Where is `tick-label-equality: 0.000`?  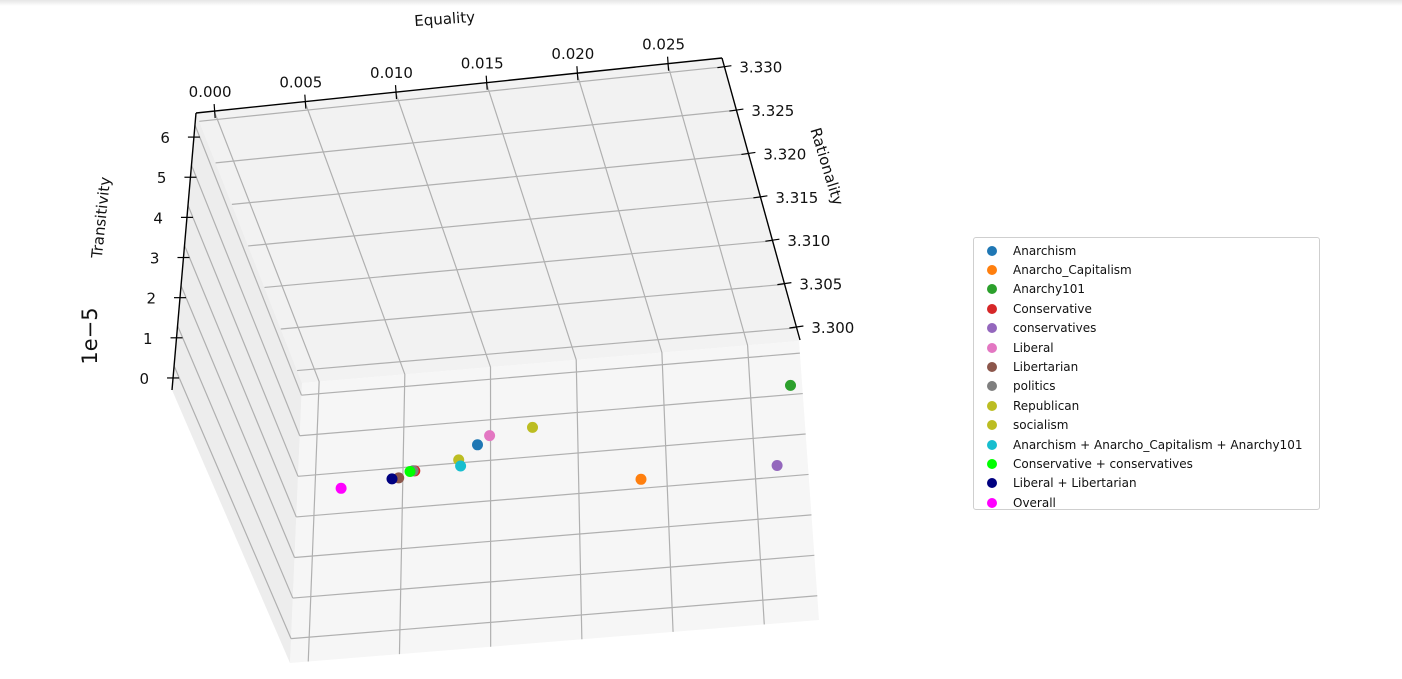
tick-label-equality: 0.000 is located at coordinates (210, 92).